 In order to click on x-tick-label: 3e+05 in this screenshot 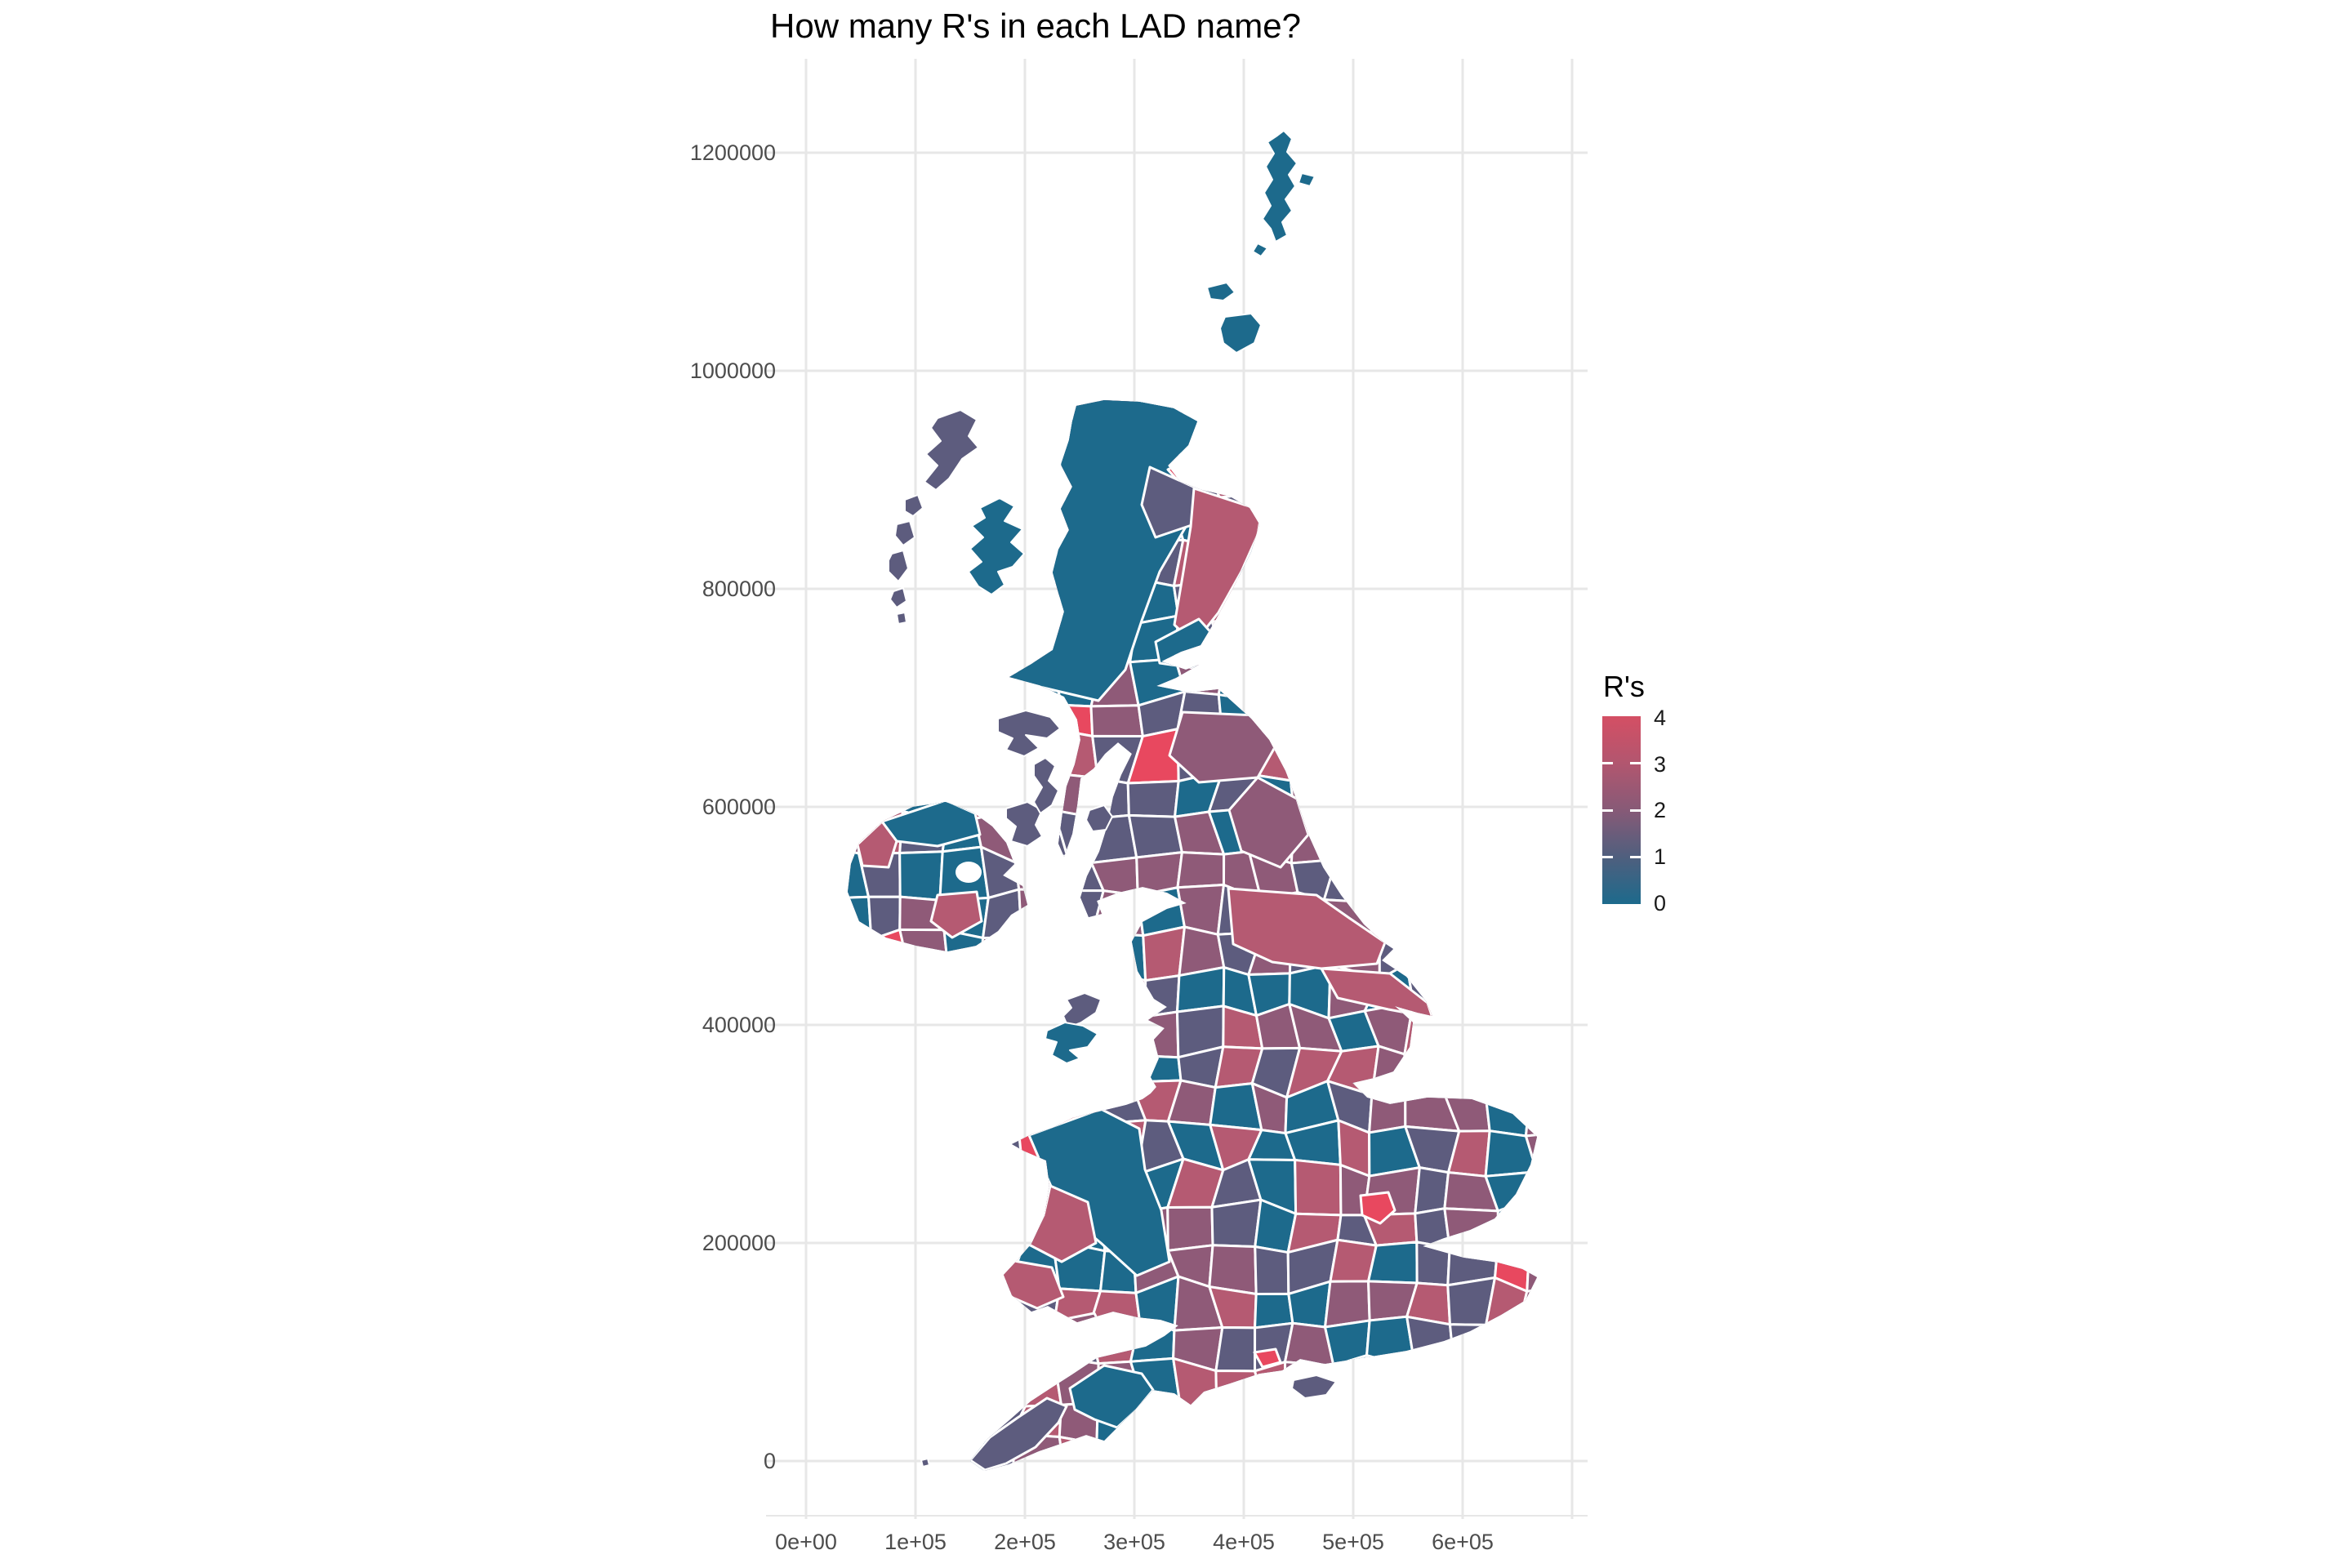, I will do `click(1134, 1542)`.